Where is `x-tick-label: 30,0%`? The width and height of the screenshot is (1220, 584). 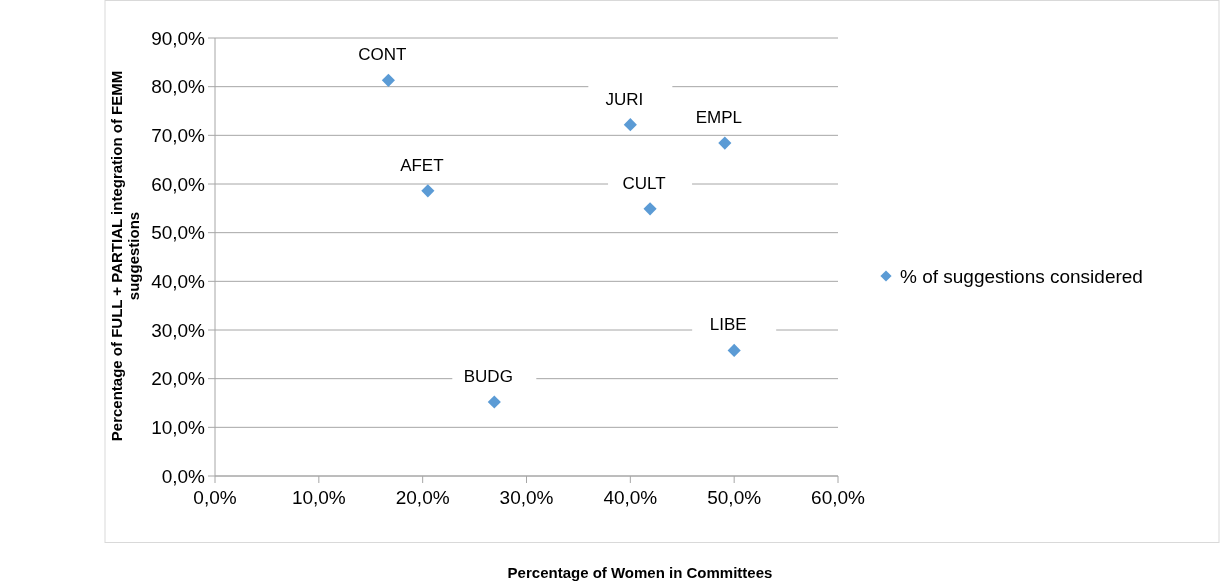 x-tick-label: 30,0% is located at coordinates (526, 497).